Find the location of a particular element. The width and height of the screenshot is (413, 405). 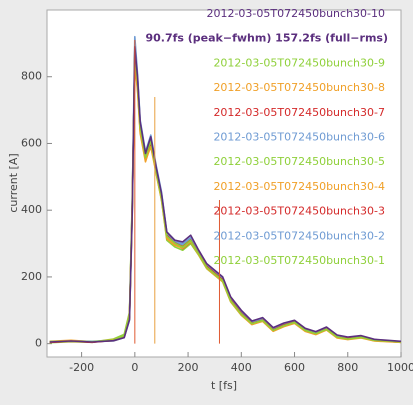

y-tick-label: 400 is located at coordinates (31, 209).